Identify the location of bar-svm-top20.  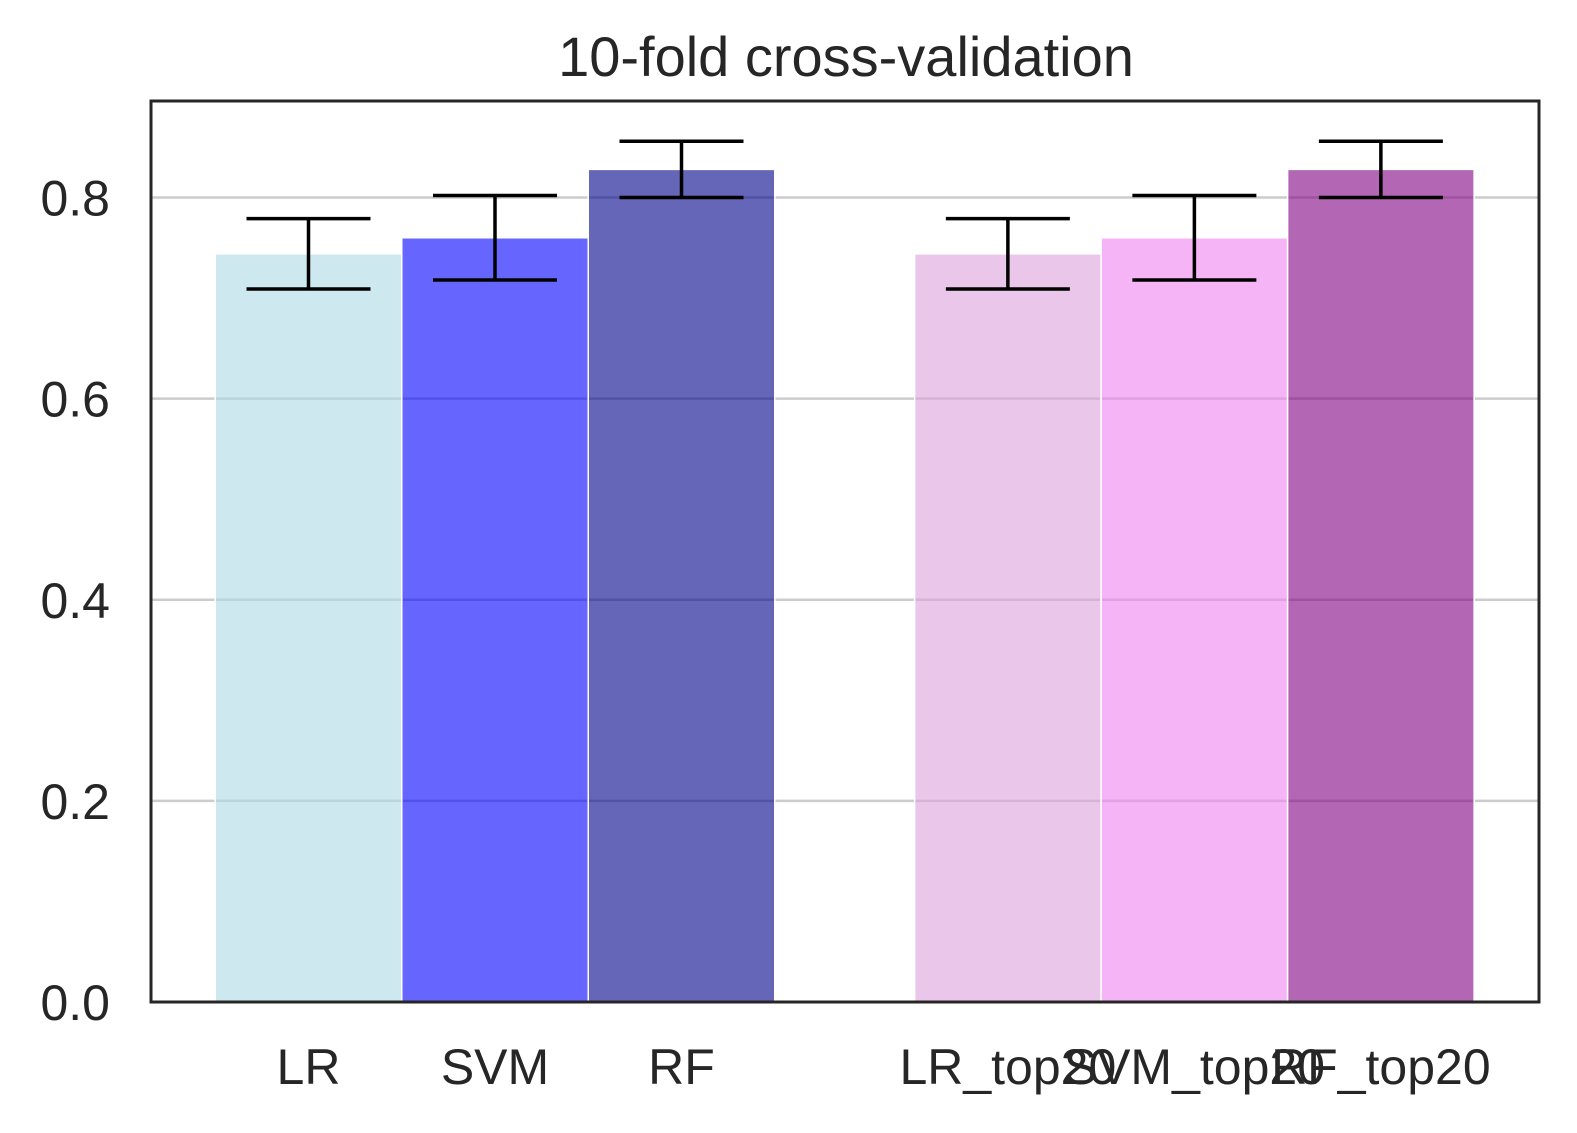
(1194, 620).